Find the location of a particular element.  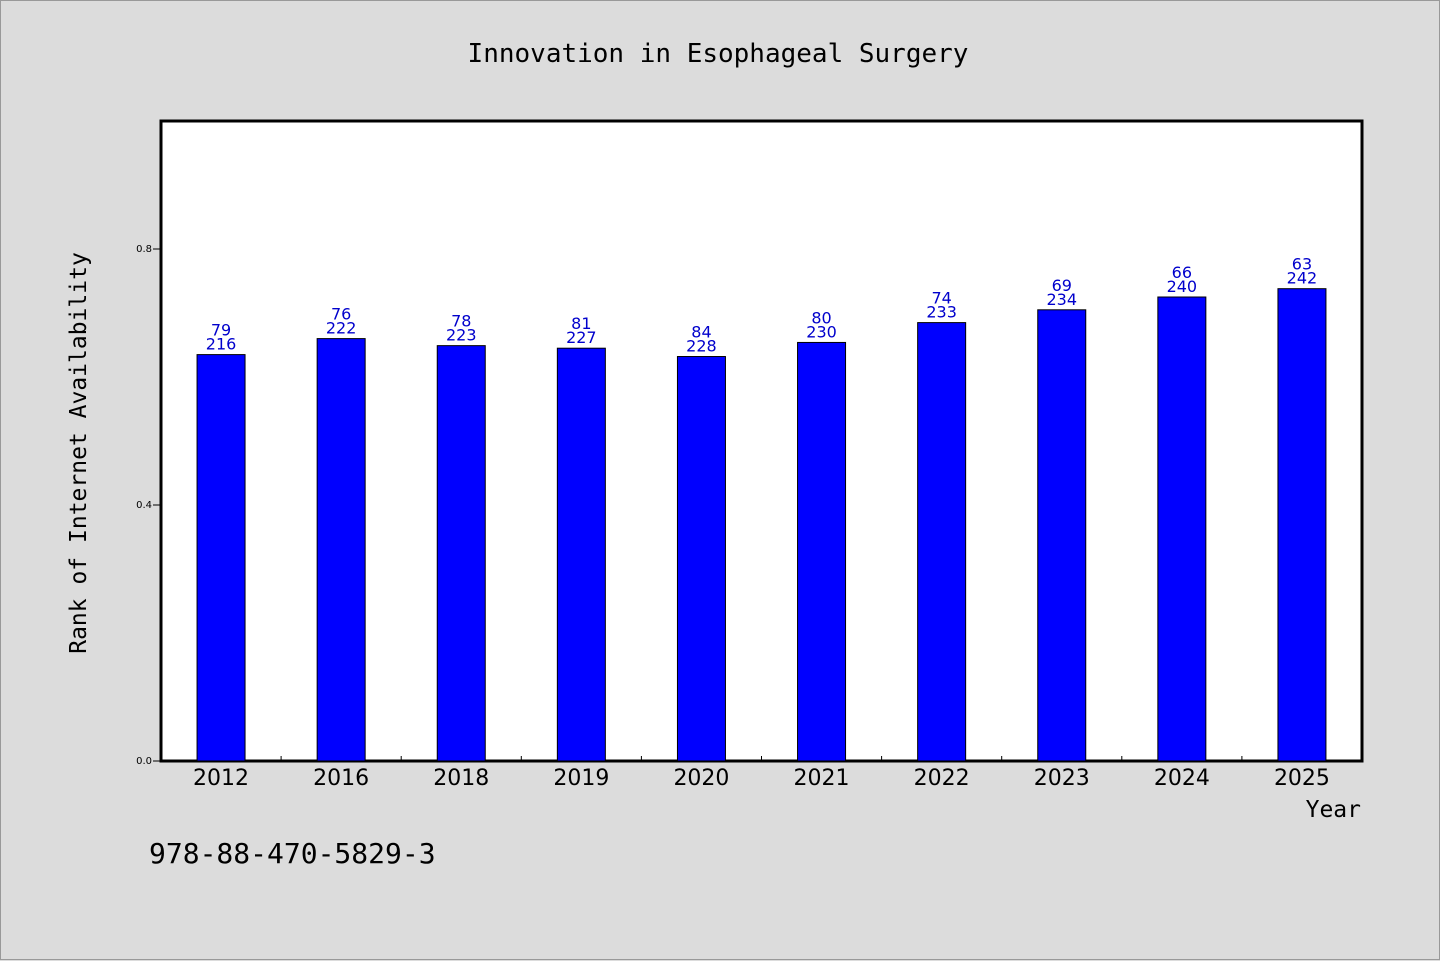

bar-label-bottom-2019: 227 is located at coordinates (581, 337).